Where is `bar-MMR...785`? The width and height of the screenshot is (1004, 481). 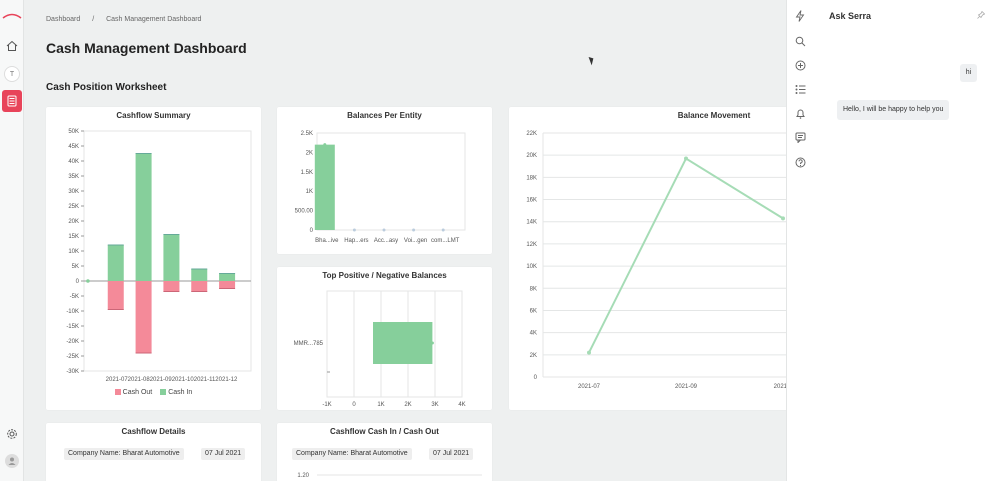
bar-MMR...785 is located at coordinates (403, 343).